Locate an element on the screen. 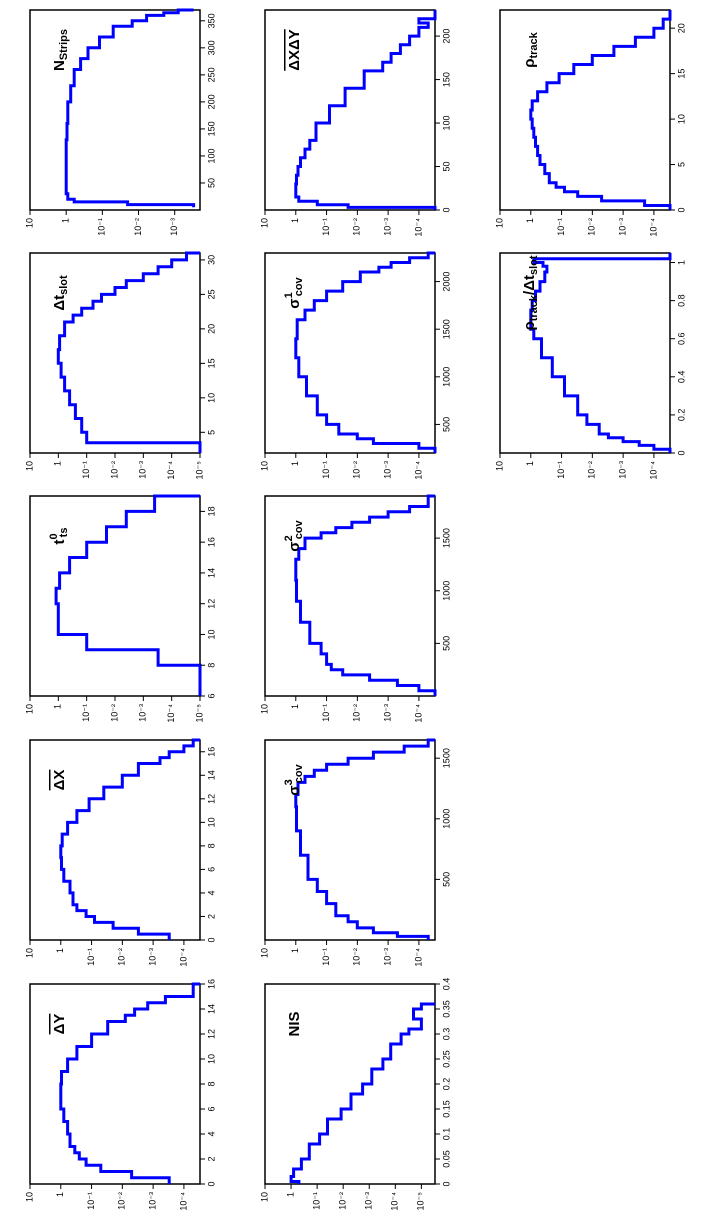  label-sub2: slot is located at coordinates (534, 265).